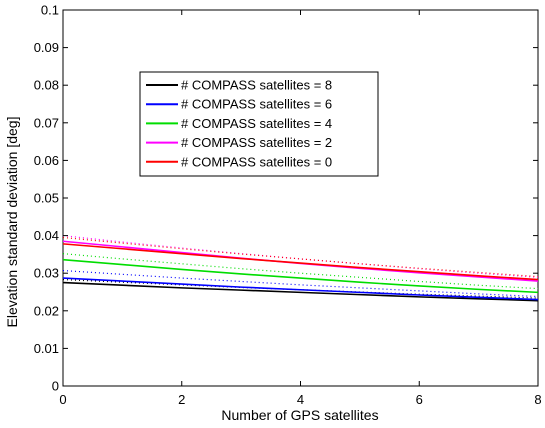 The width and height of the screenshot is (545, 428). Describe the element at coordinates (12, 222) in the screenshot. I see `y-axis-label: Elevation standard deviation [deg]` at that location.